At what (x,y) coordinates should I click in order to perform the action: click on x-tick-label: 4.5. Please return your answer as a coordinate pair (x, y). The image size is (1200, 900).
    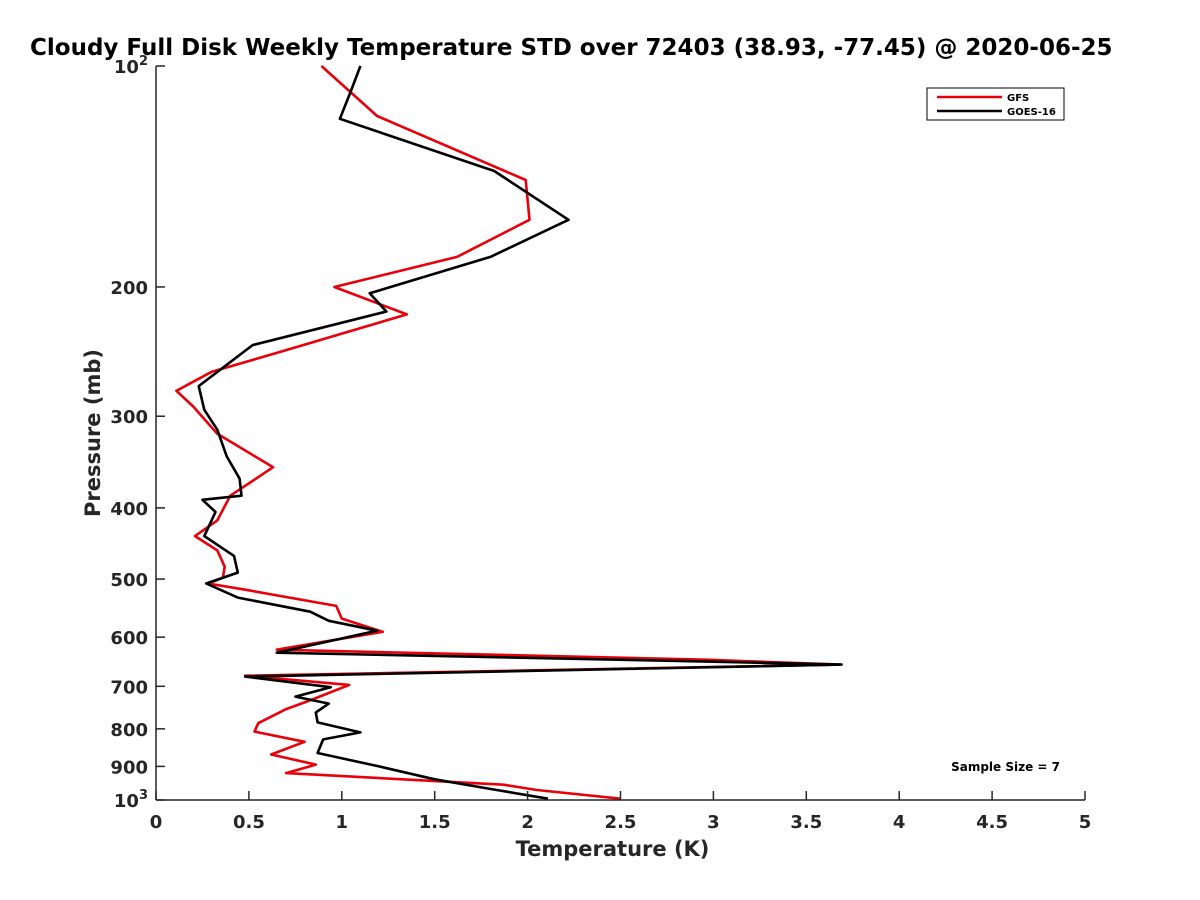
    Looking at the image, I should click on (992, 822).